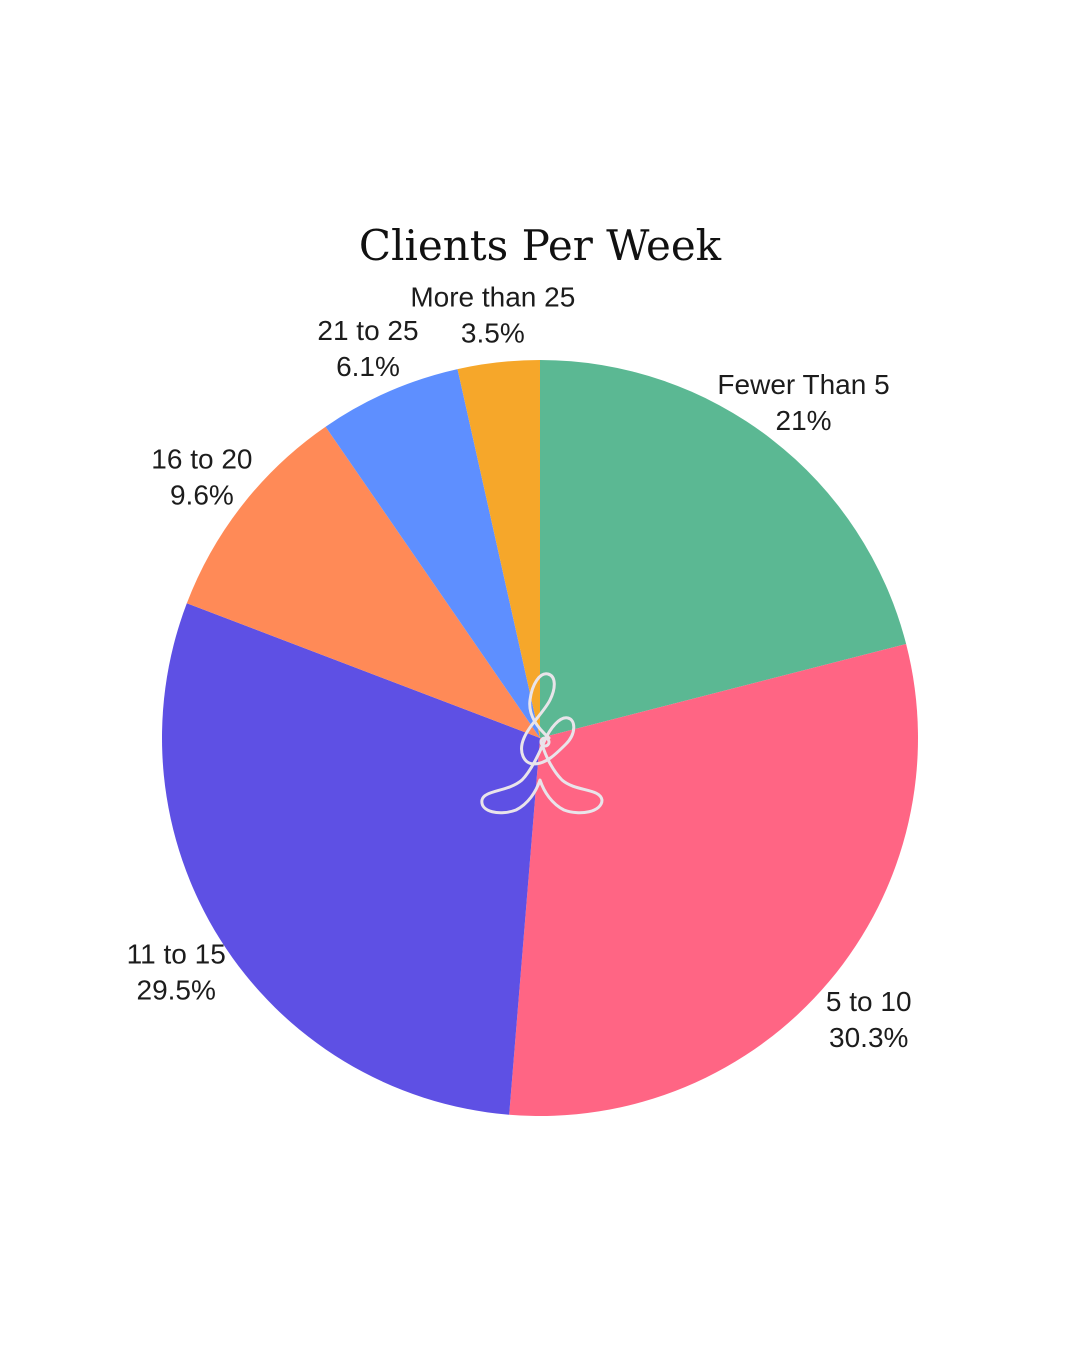 This screenshot has height=1355, width=1080. Describe the element at coordinates (493, 333) in the screenshot. I see `slice-percent-label: 3.5%` at that location.